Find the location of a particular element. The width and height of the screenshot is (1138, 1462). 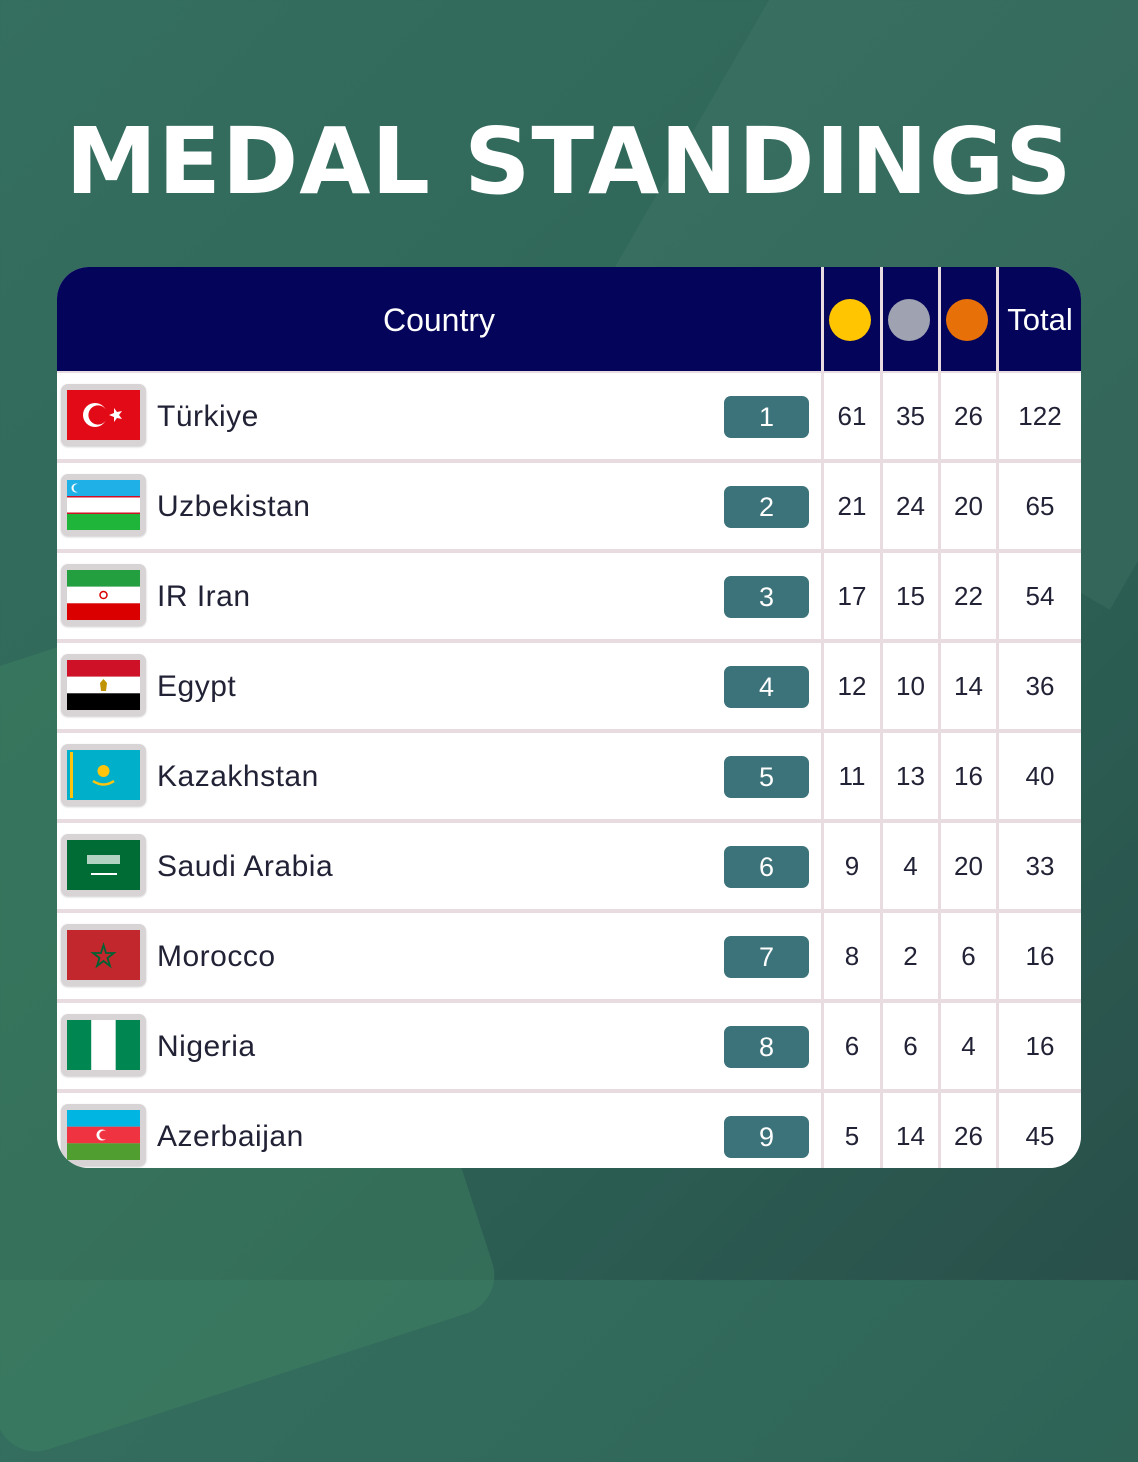

turkey-flag-icon is located at coordinates (103, 415).